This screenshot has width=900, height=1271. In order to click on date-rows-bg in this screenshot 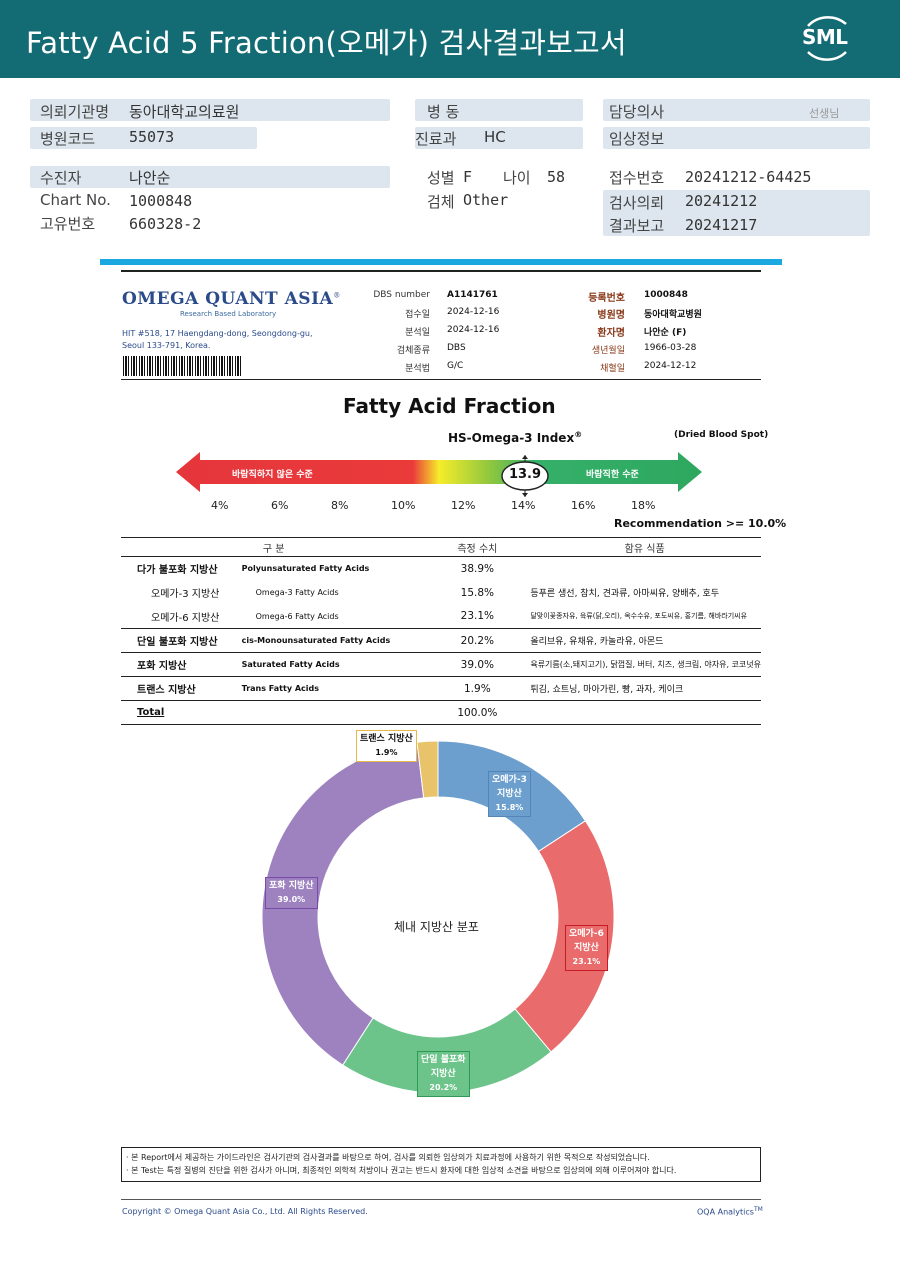, I will do `click(736, 213)`.